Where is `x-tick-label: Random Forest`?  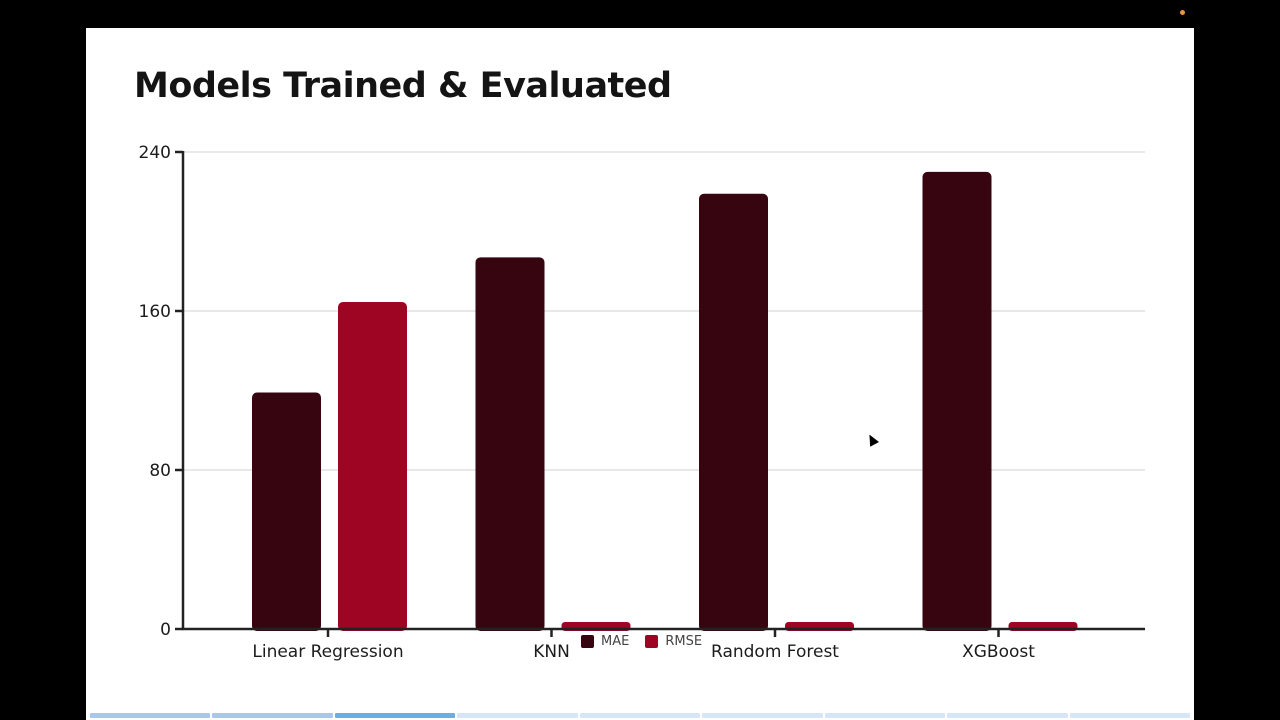 x-tick-label: Random Forest is located at coordinates (775, 652).